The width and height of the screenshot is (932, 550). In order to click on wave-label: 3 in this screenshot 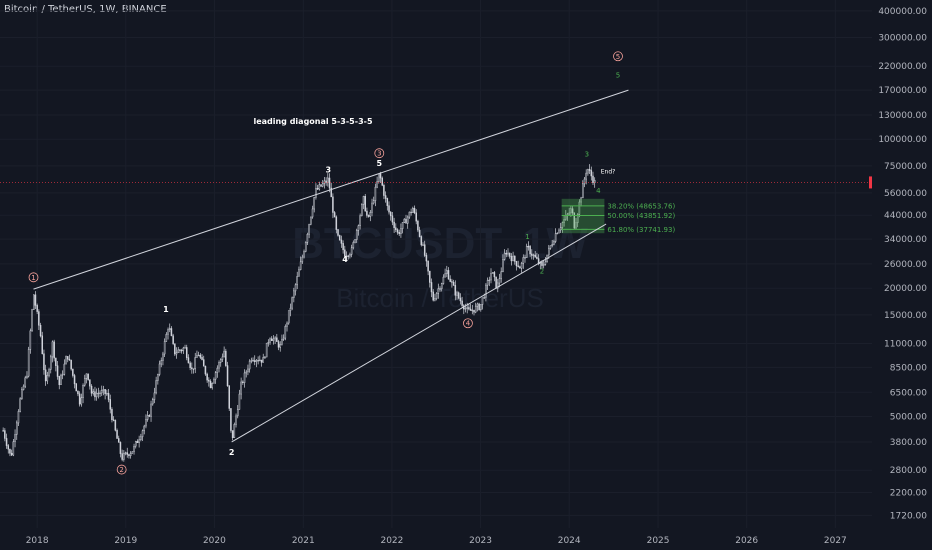, I will do `click(329, 169)`.